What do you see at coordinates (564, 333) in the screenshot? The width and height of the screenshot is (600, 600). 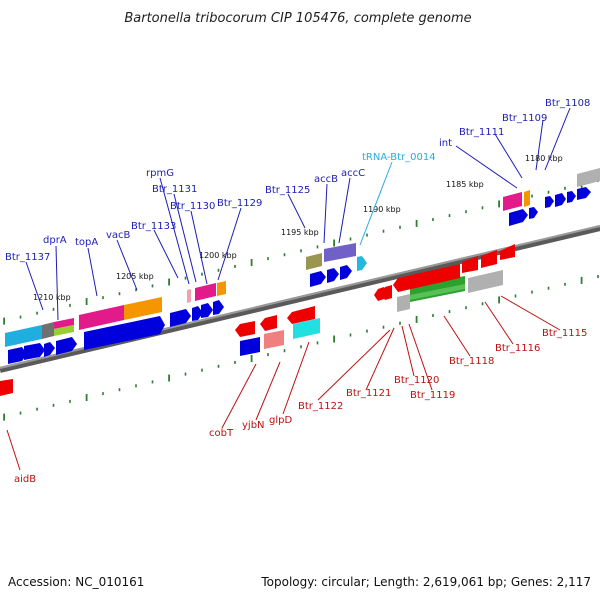 I see `gene-label-btr1115: Btr_1115` at bounding box center [564, 333].